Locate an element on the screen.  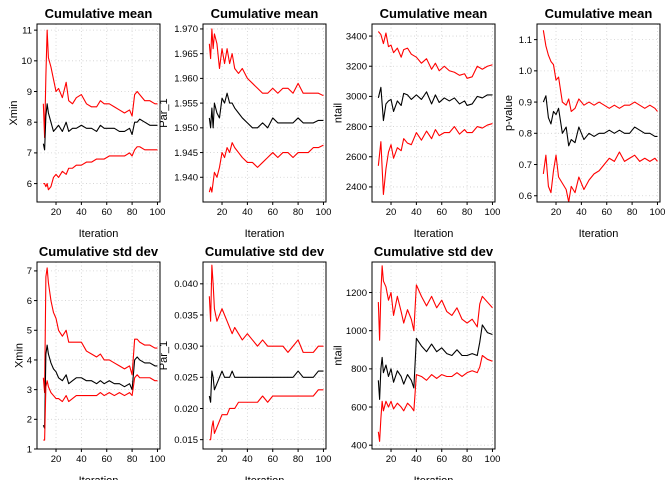
y-tick-label: 1.1 is located at coordinates (525, 40).